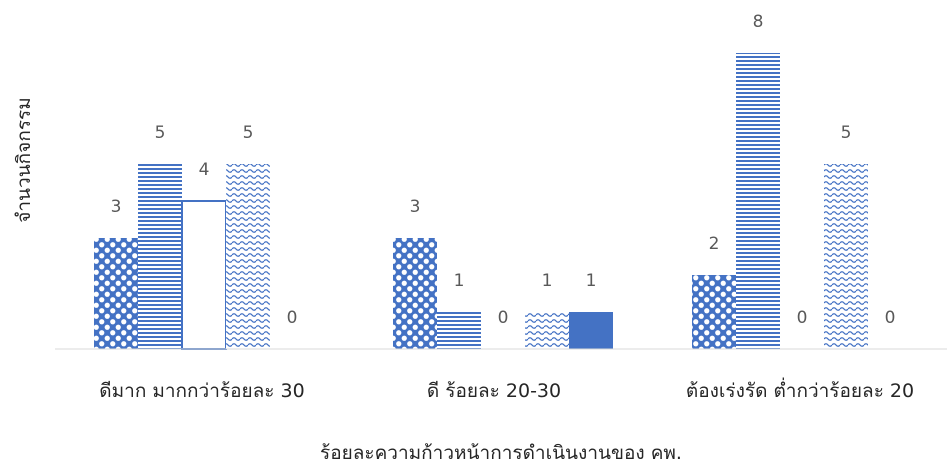 This screenshot has width=949, height=467. I want to click on category-label-1: ดี ร้อยละ 20-30, so click(494, 391).